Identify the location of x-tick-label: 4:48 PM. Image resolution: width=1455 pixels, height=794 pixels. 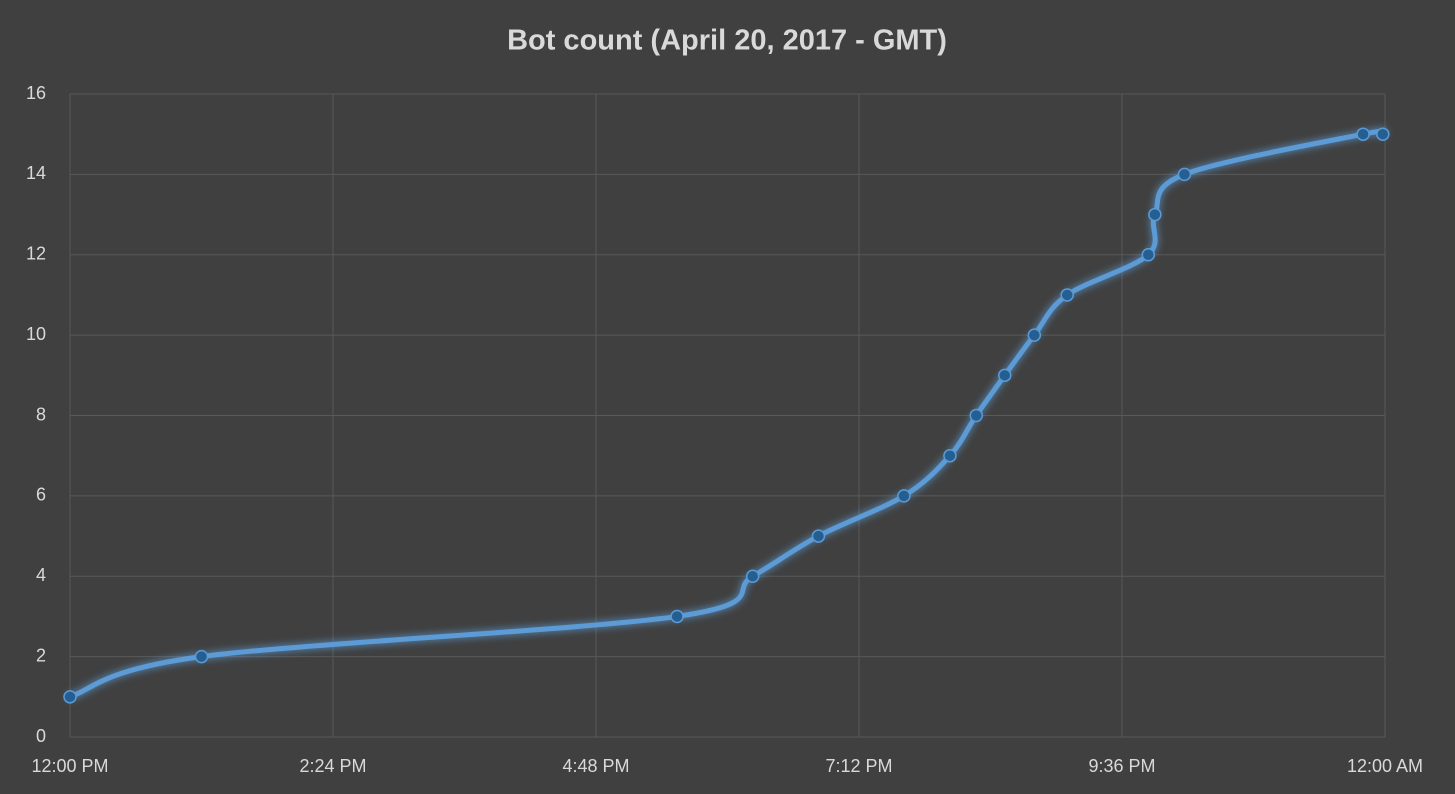
(595, 766).